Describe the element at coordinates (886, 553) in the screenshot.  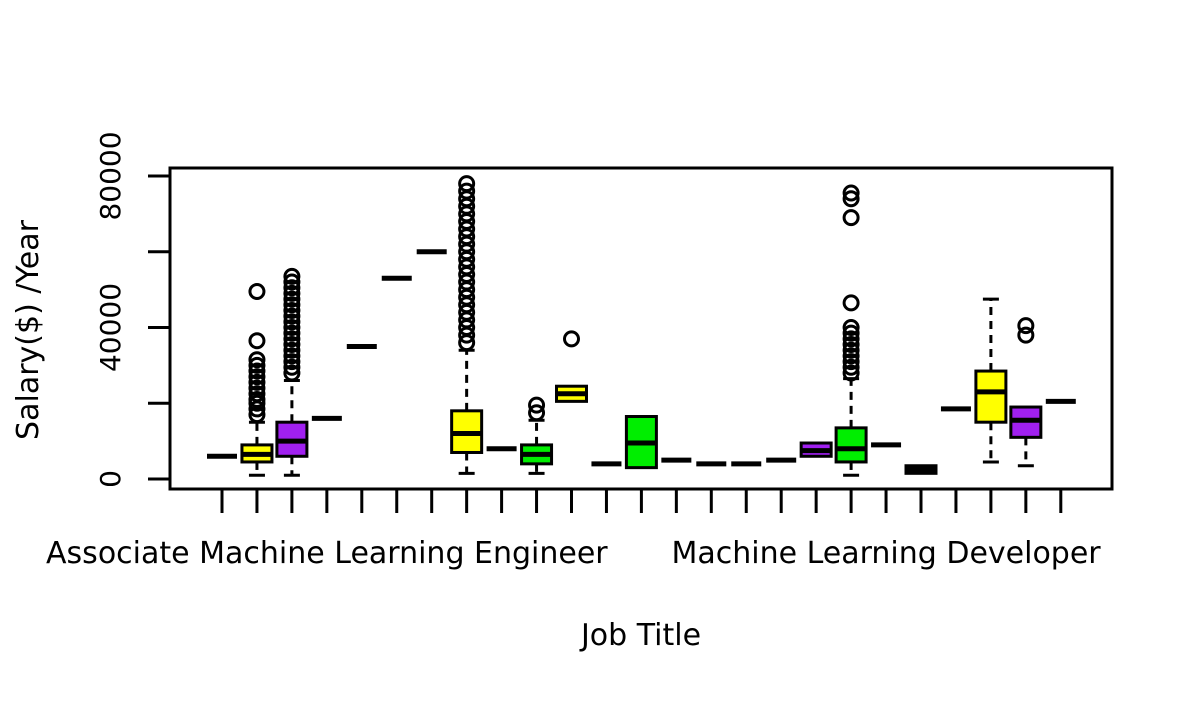
I see `x-category-label: Machine Learning Developer` at that location.